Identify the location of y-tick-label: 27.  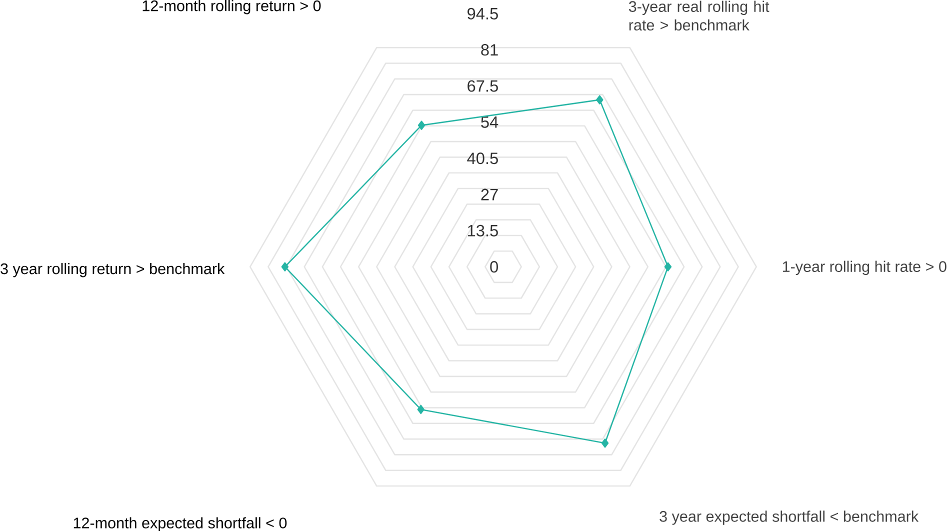
(489, 194).